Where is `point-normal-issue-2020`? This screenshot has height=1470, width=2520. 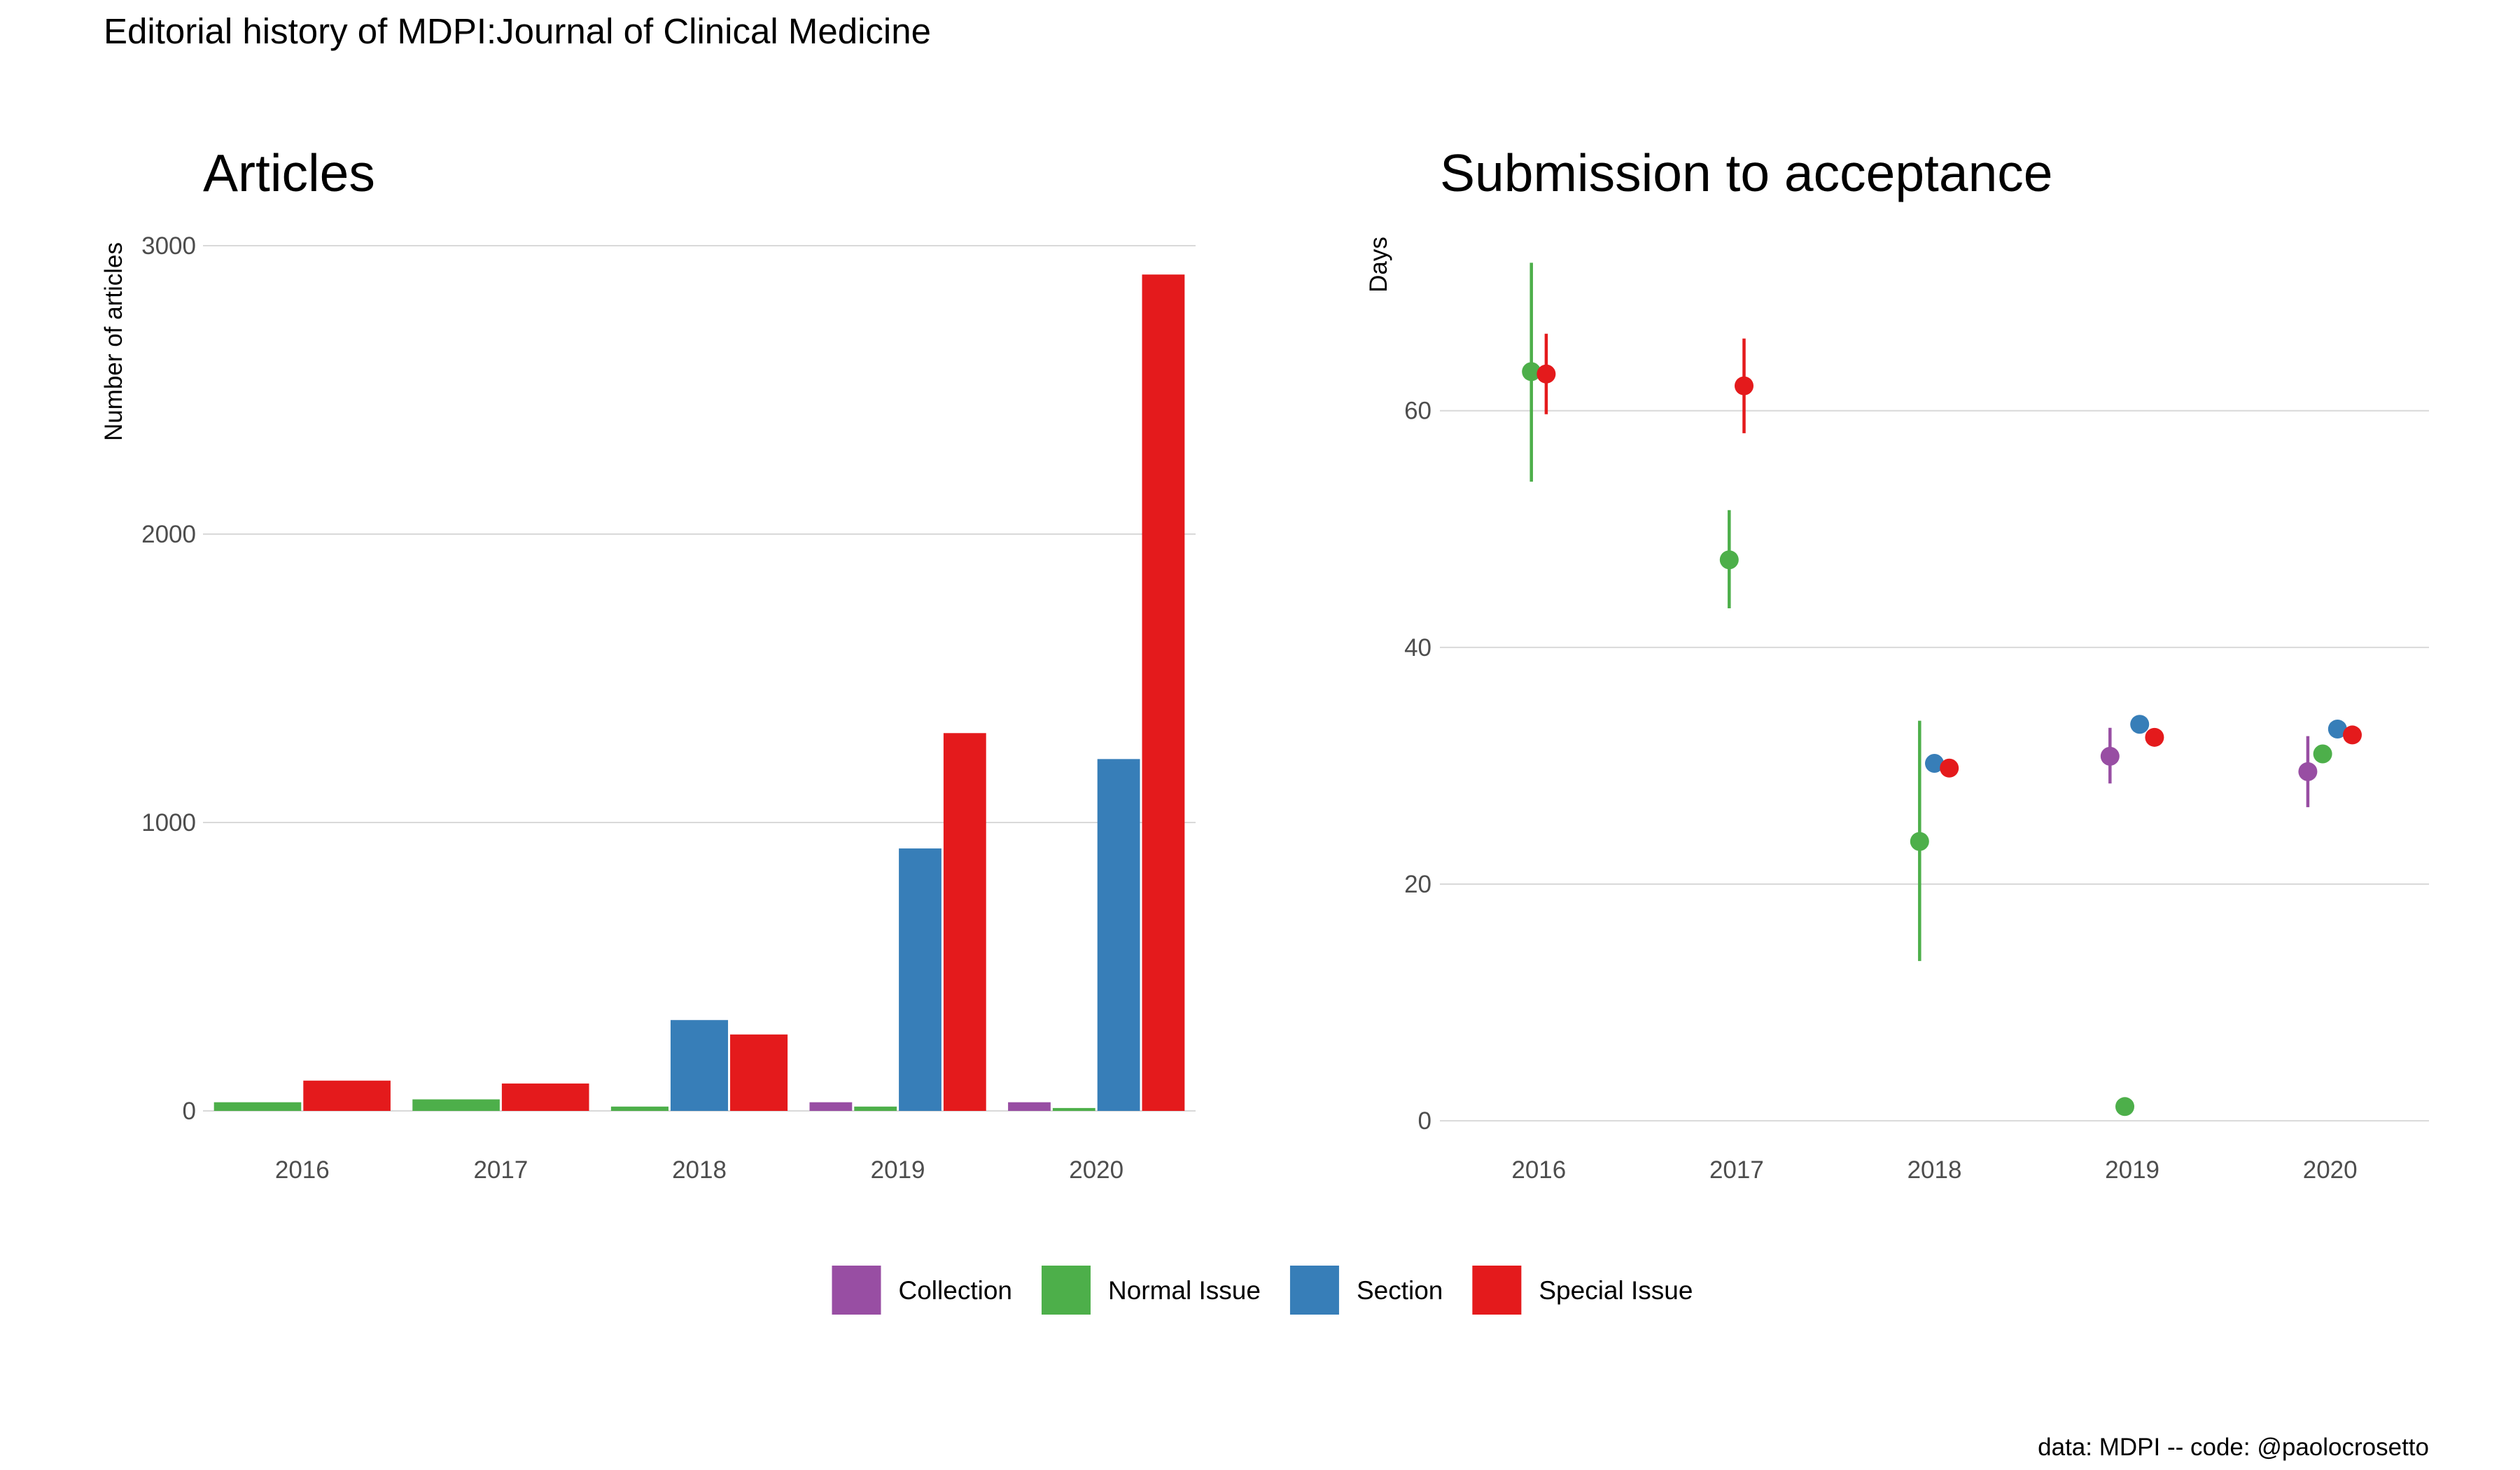 point-normal-issue-2020 is located at coordinates (2322, 754).